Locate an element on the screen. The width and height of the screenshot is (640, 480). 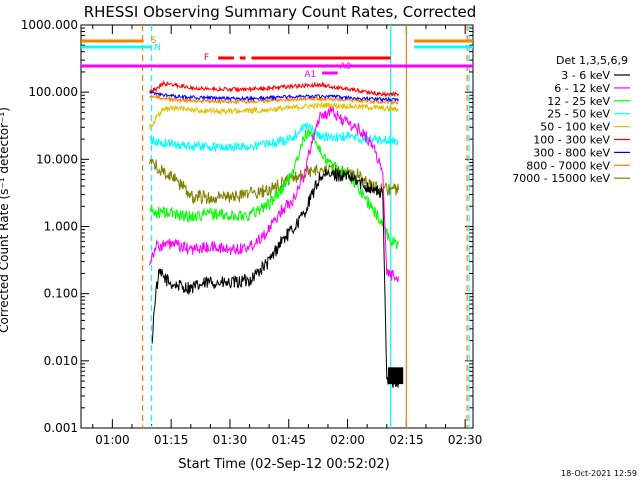
x-tick-label: 01:00 is located at coordinates (112, 440).